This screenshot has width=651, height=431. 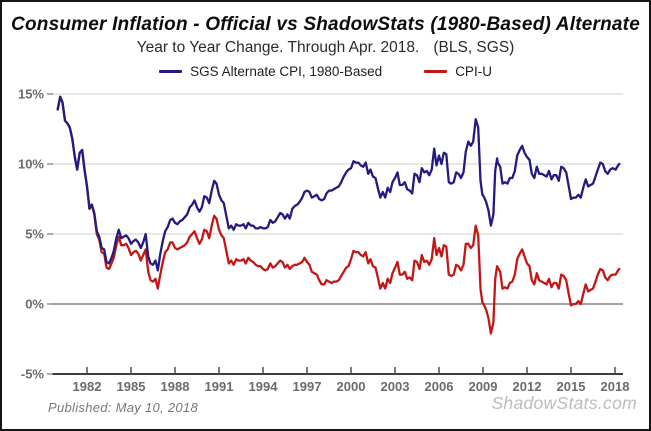 I want to click on svg-text: 1997, so click(x=307, y=386).